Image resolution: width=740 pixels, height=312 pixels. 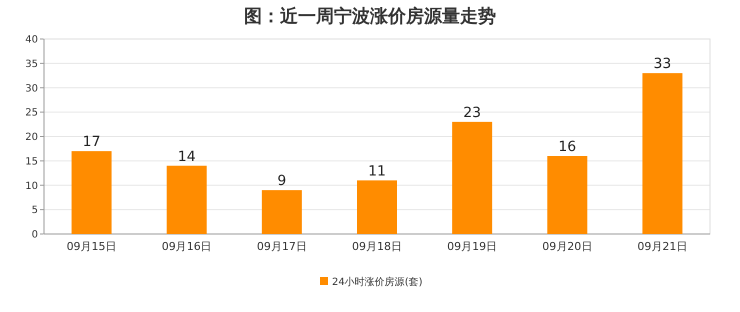 I want to click on y-tick-label: 5, so click(x=35, y=210).